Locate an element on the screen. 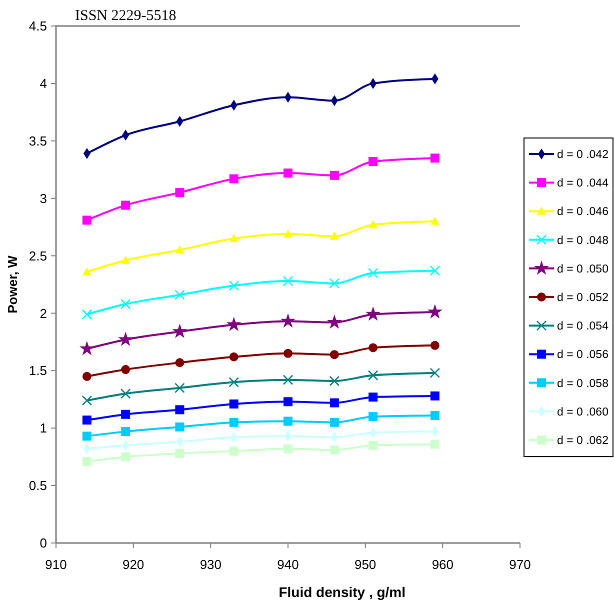  y-tick-label: 2.5 is located at coordinates (37, 256).